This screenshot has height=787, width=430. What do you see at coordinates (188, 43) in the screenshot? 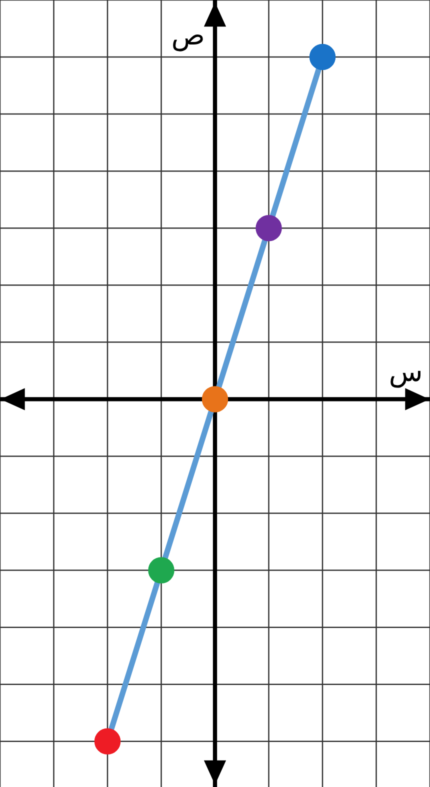
I see `y-axis-title: ص` at bounding box center [188, 43].